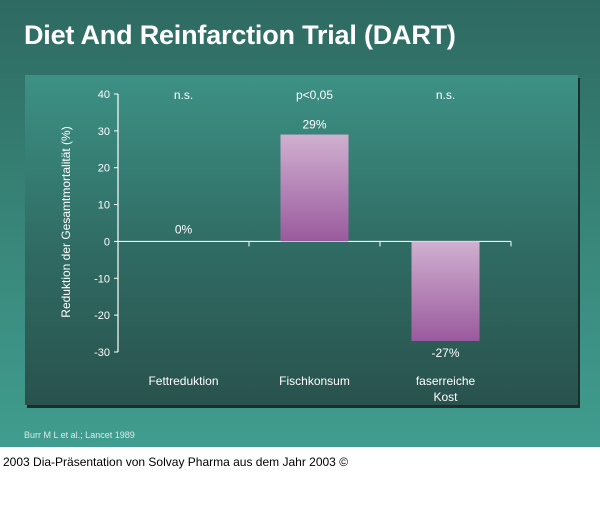 The image size is (600, 511). What do you see at coordinates (104, 132) in the screenshot?
I see `y-tick-label: 30` at bounding box center [104, 132].